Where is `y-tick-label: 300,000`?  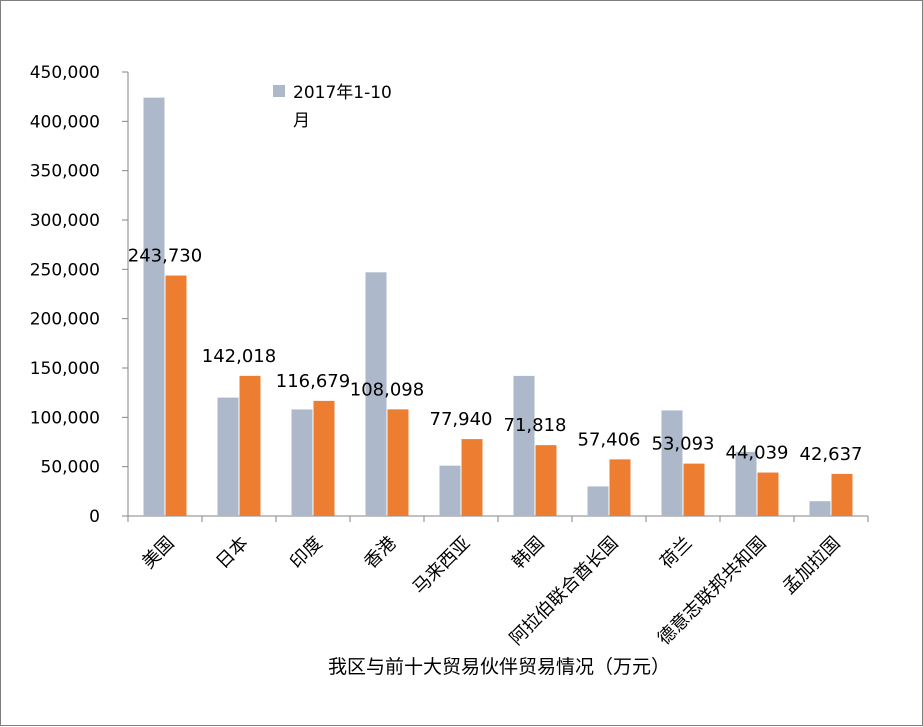 y-tick-label: 300,000 is located at coordinates (65, 221).